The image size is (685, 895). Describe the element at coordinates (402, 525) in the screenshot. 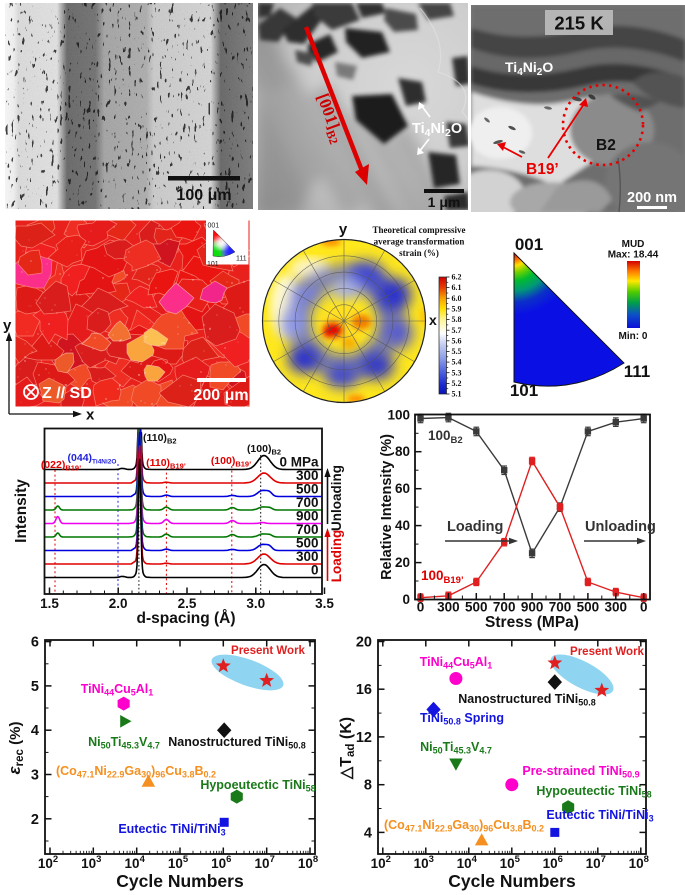

I see `svg-text: 40` at that location.